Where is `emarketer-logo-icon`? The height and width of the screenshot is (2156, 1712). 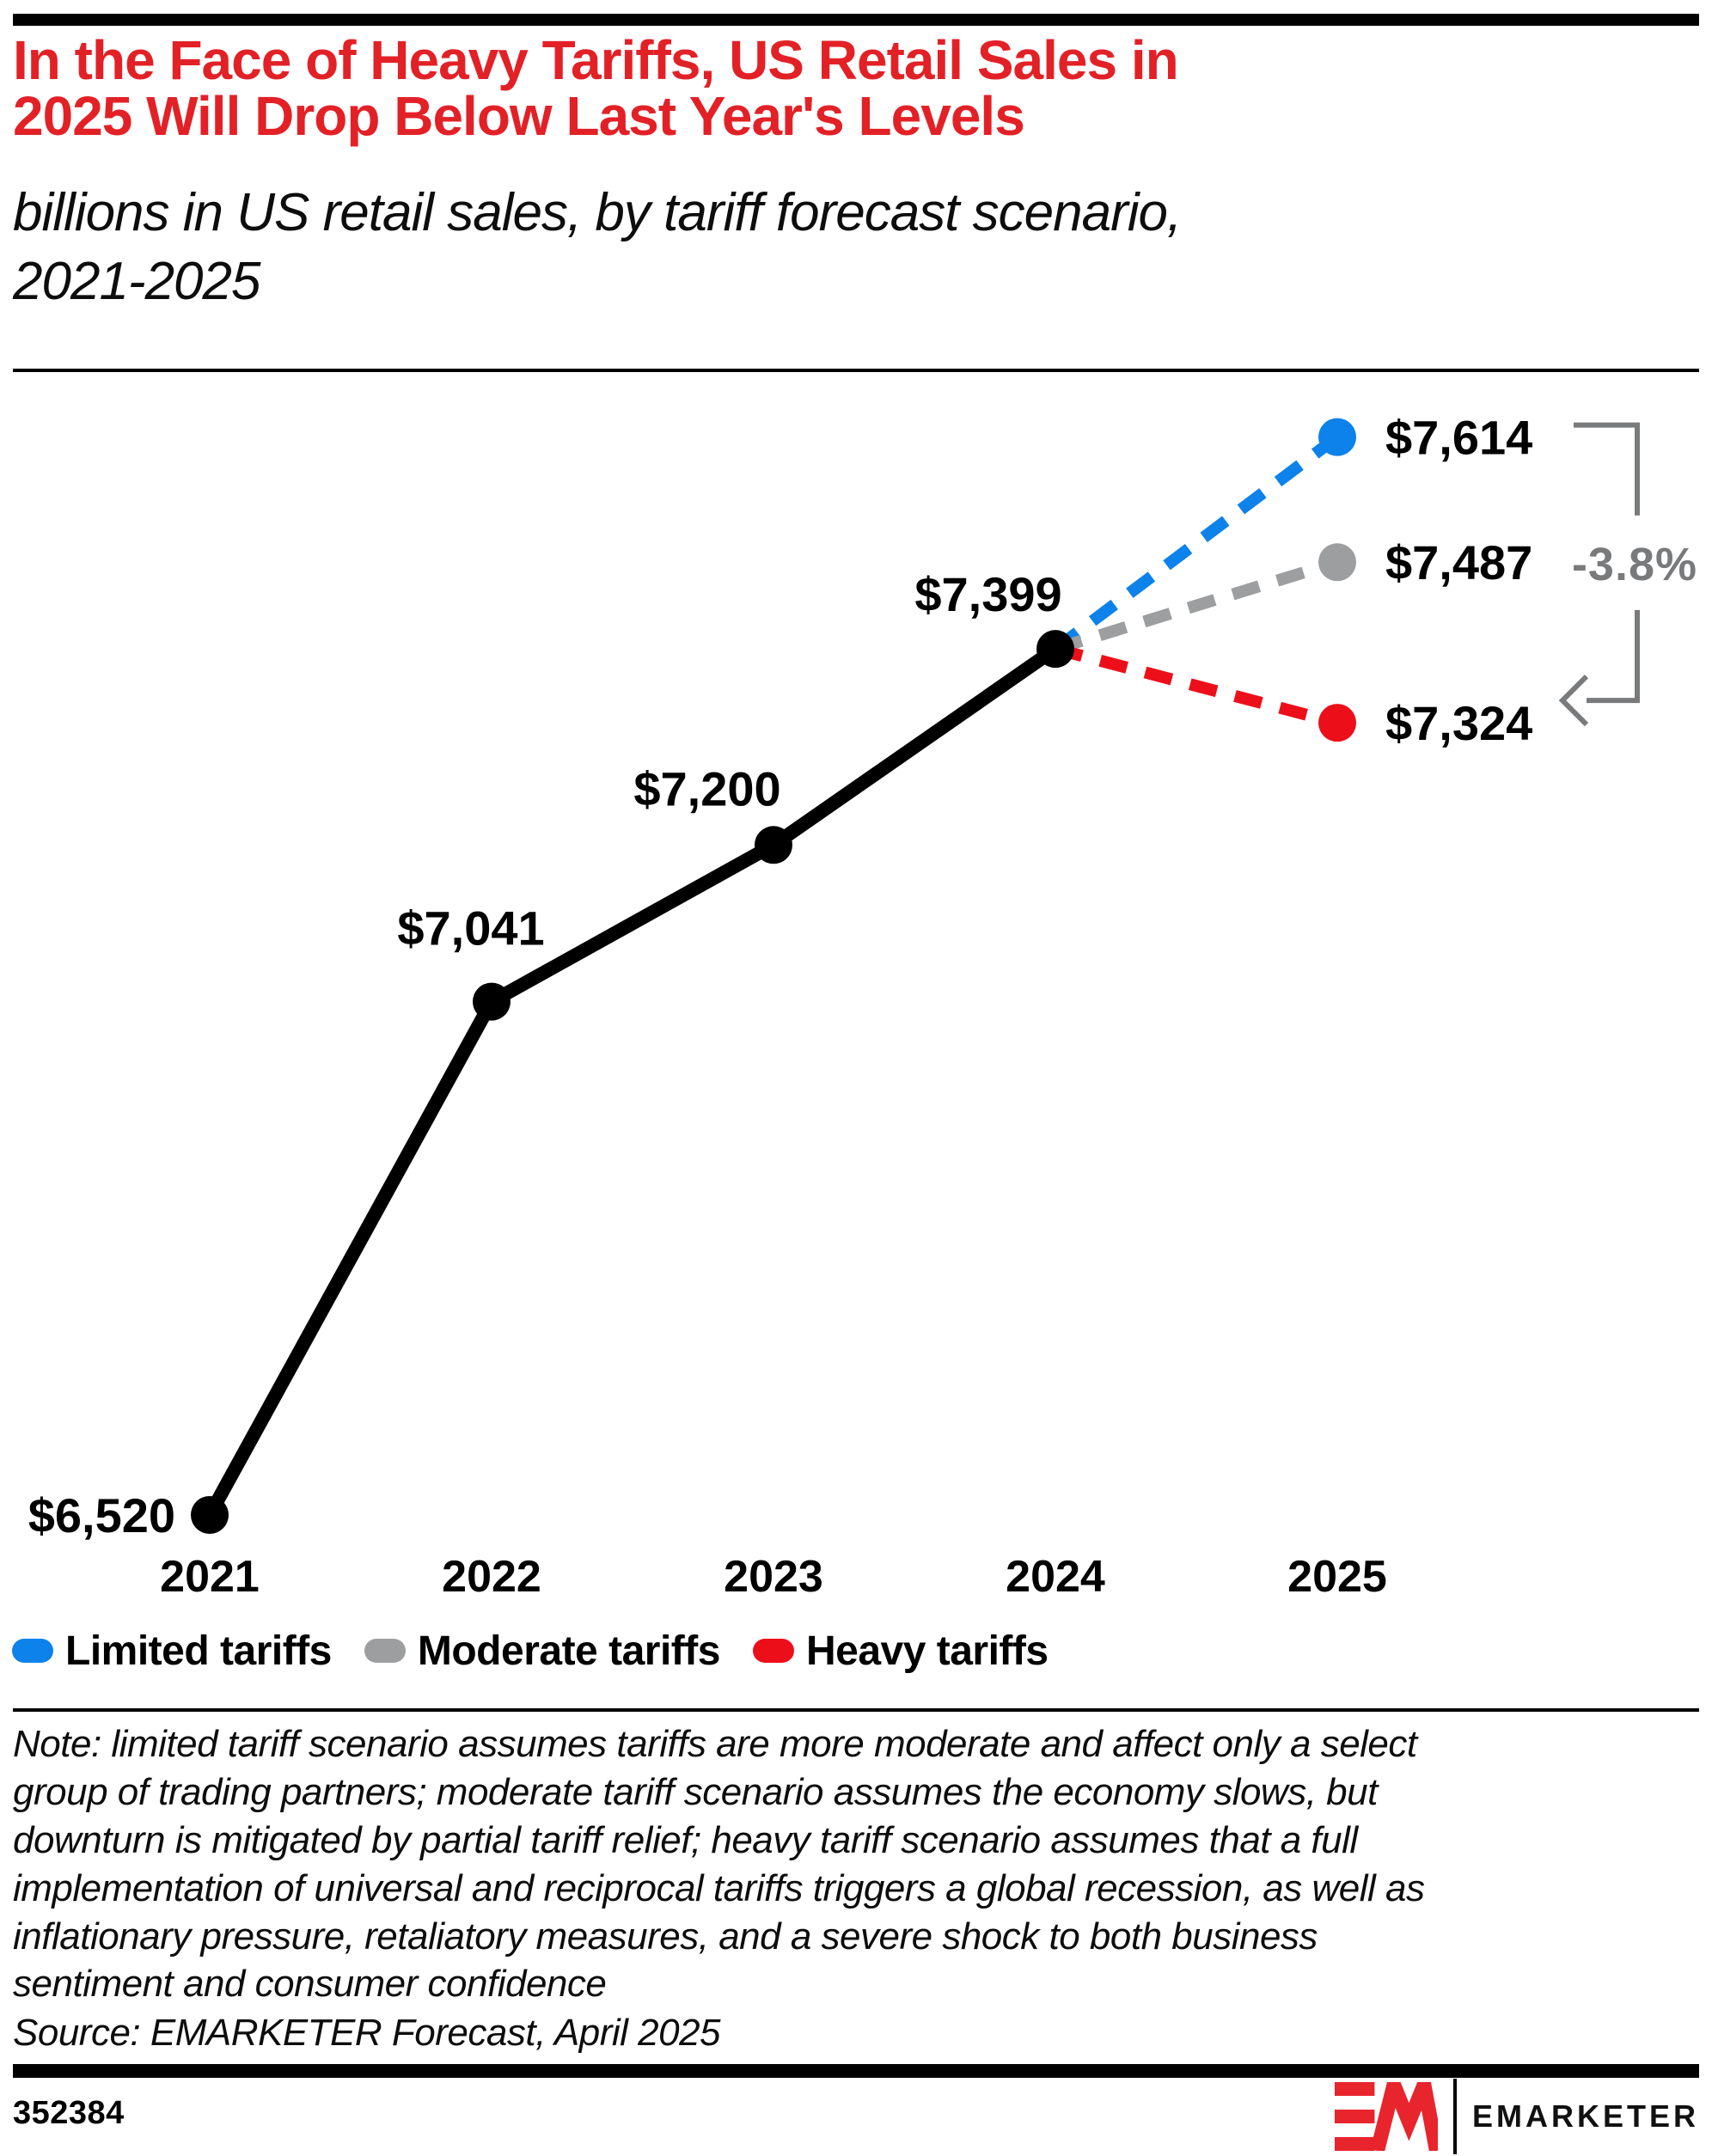
emarketer-logo-icon is located at coordinates (1386, 2116).